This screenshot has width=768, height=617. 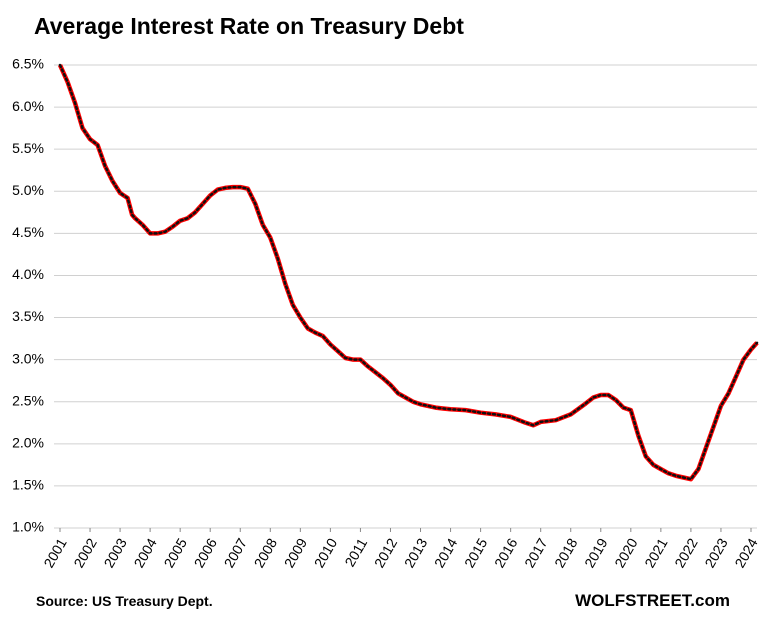 What do you see at coordinates (446, 552) in the screenshot?
I see `x-tick-label: 2014` at bounding box center [446, 552].